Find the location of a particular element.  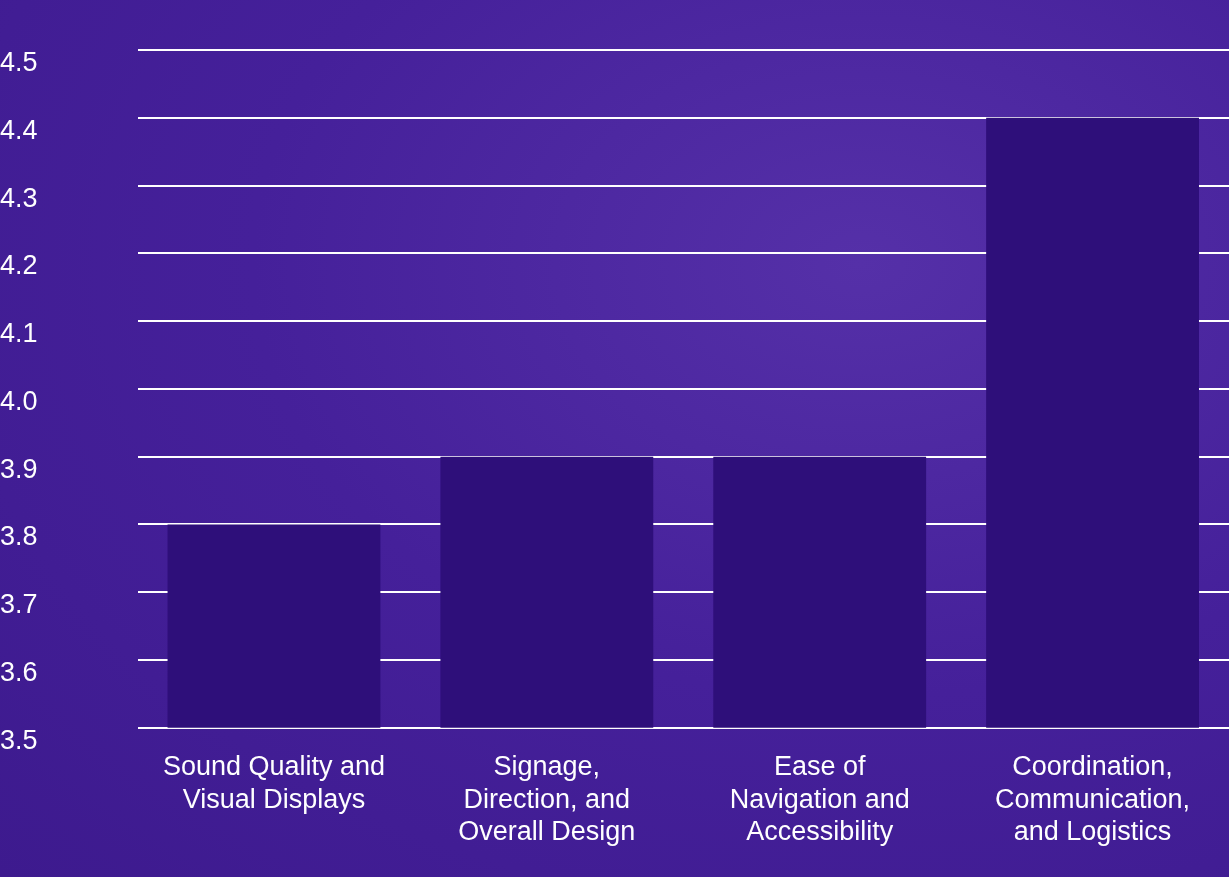

y-tick-label: 4.0 is located at coordinates (19, 400).